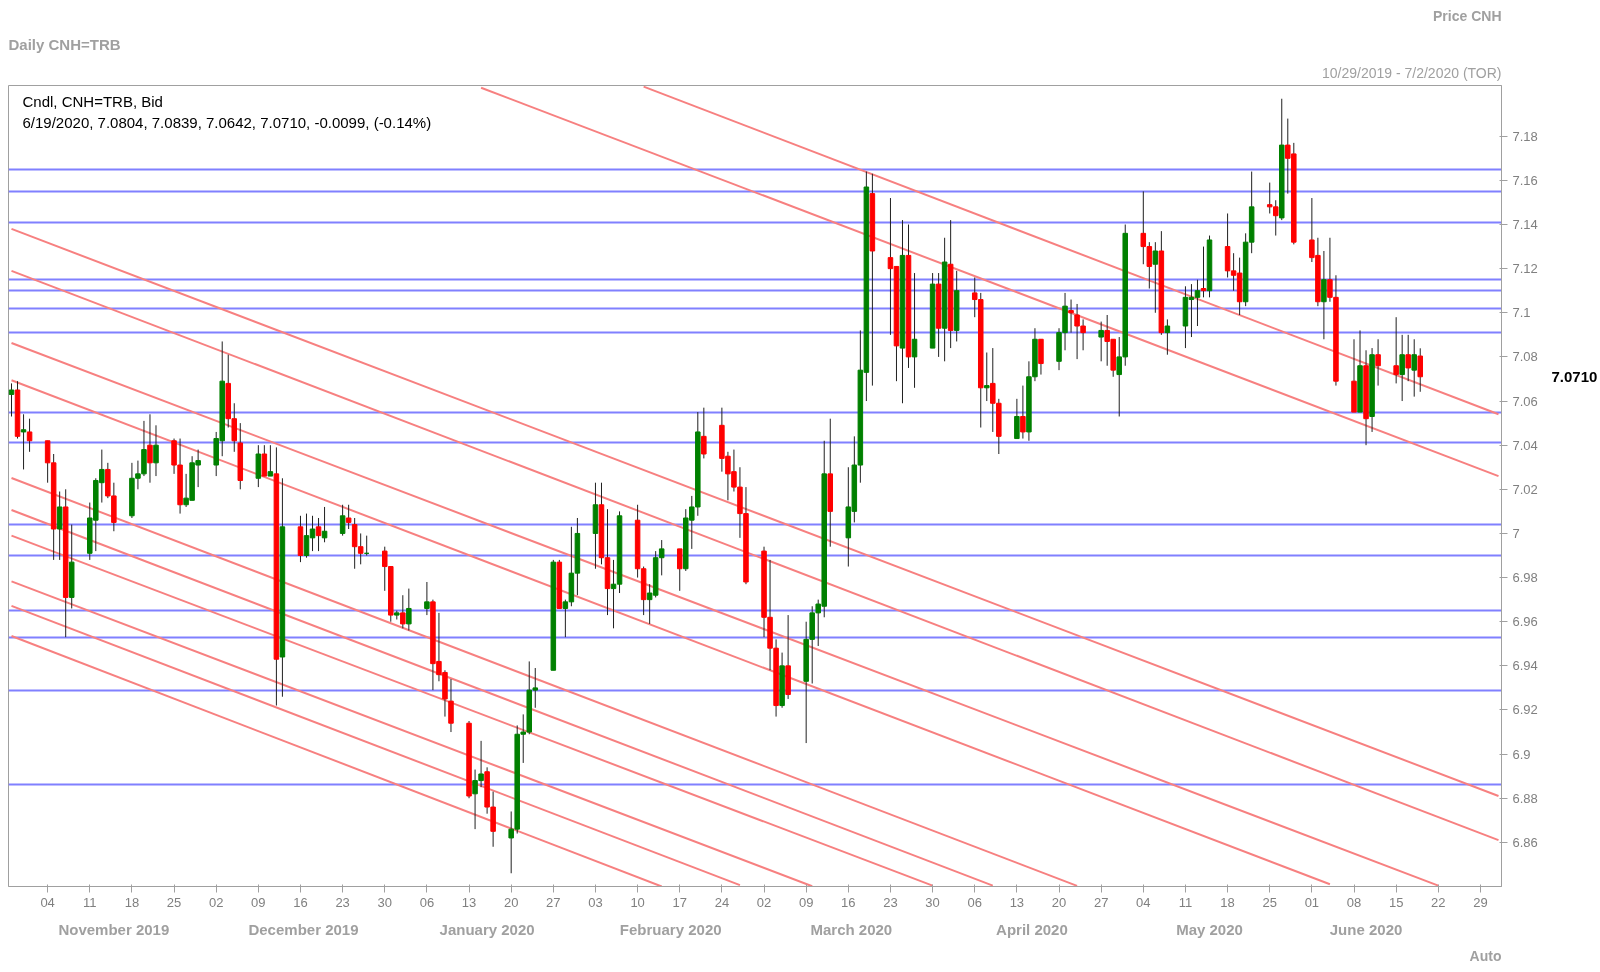 The image size is (1600, 972). What do you see at coordinates (1480, 902) in the screenshot?
I see `x-tick-label: 29` at bounding box center [1480, 902].